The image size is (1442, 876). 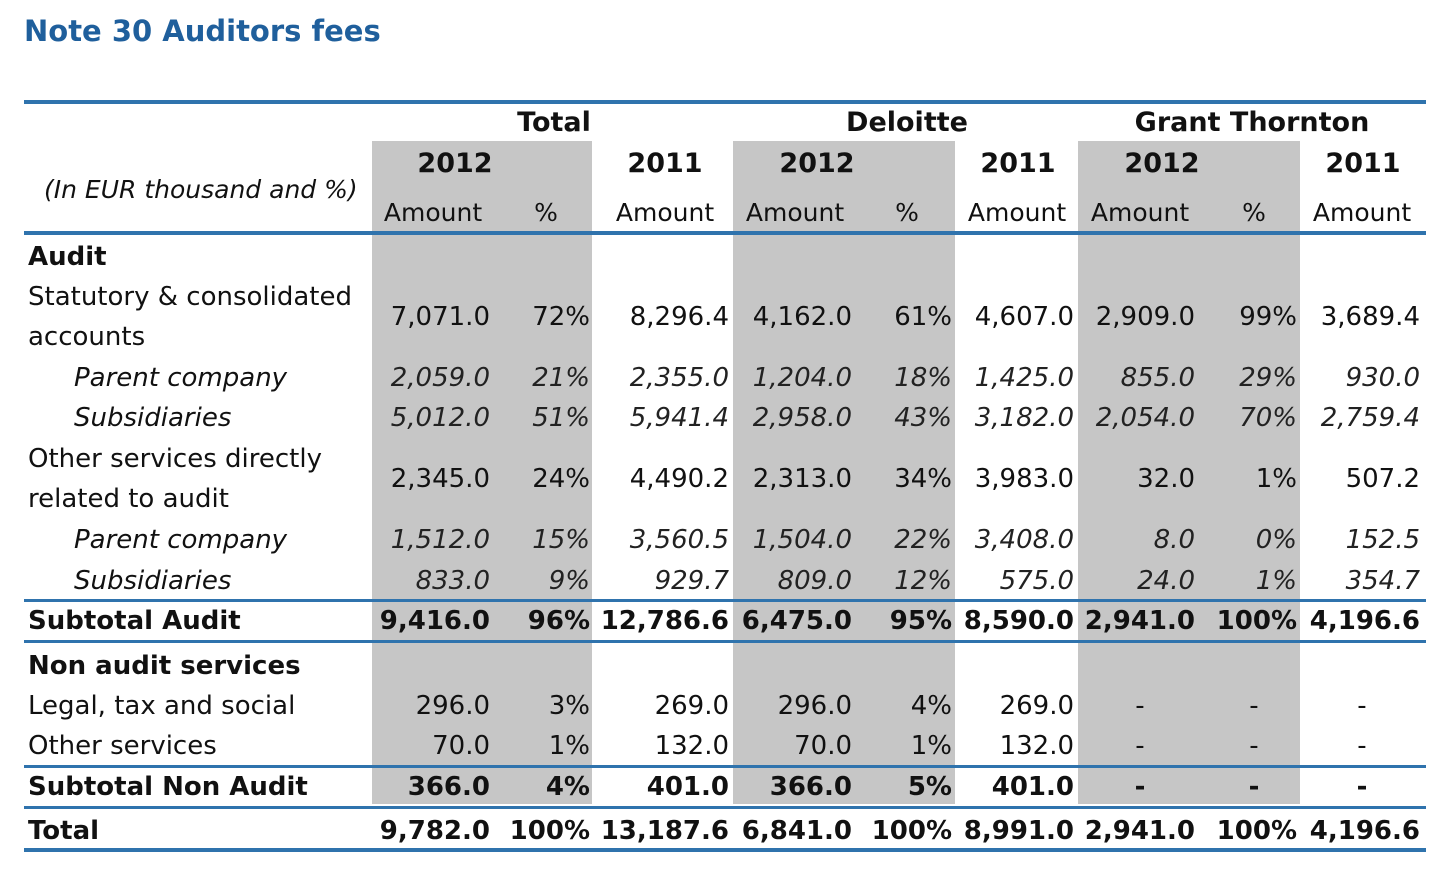 I want to click on table-cell: 2,313.0, so click(x=802, y=479).